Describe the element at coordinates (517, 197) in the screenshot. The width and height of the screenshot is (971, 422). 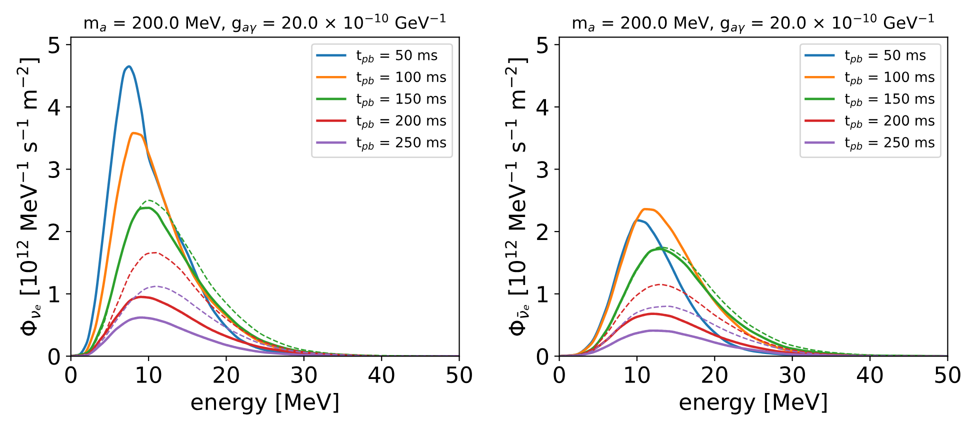
I see `text: Φ$_{ν̄ₑ}$ [10$^{12}$ MeV$^{−1}$ s$^{−1}$ m$^{−2}$]` at that location.